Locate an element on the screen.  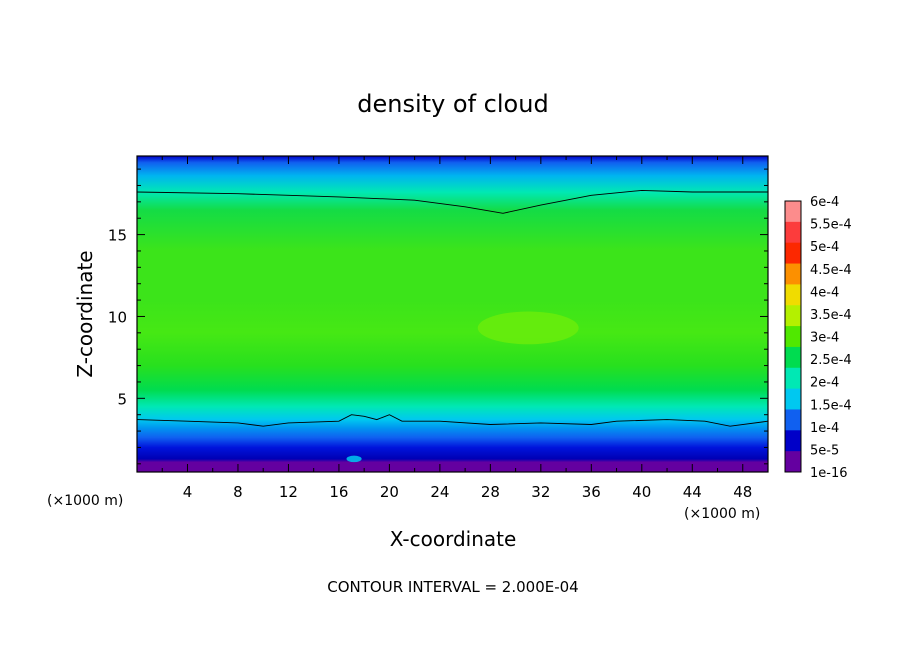
colorbar-label: 4e-4 is located at coordinates (824, 292).